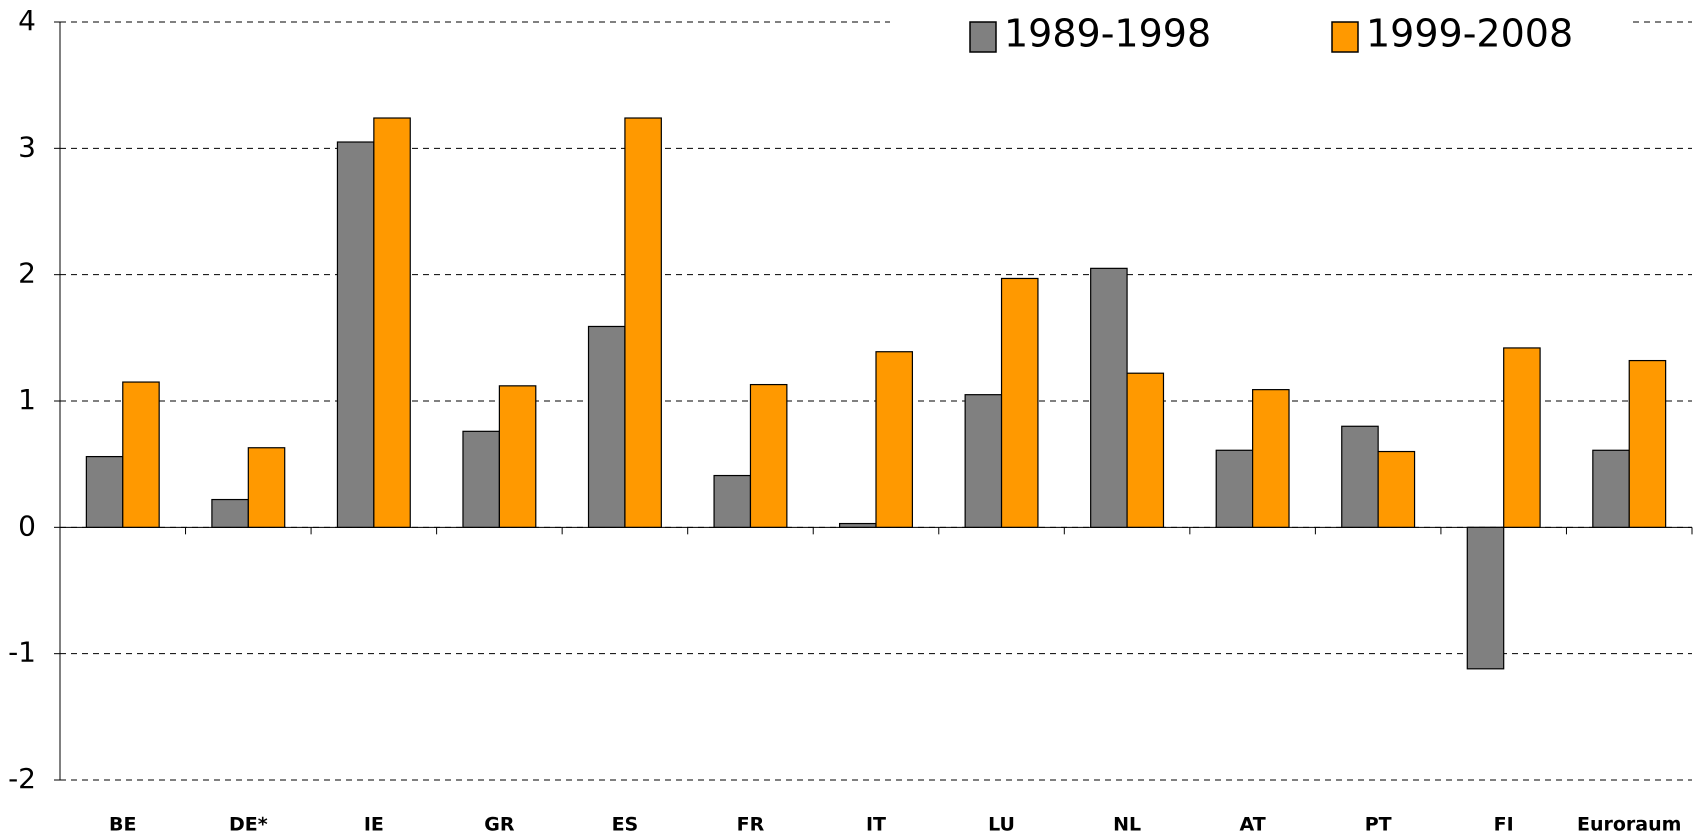 The height and width of the screenshot is (836, 1694). I want to click on x-tick-label: ES, so click(625, 825).